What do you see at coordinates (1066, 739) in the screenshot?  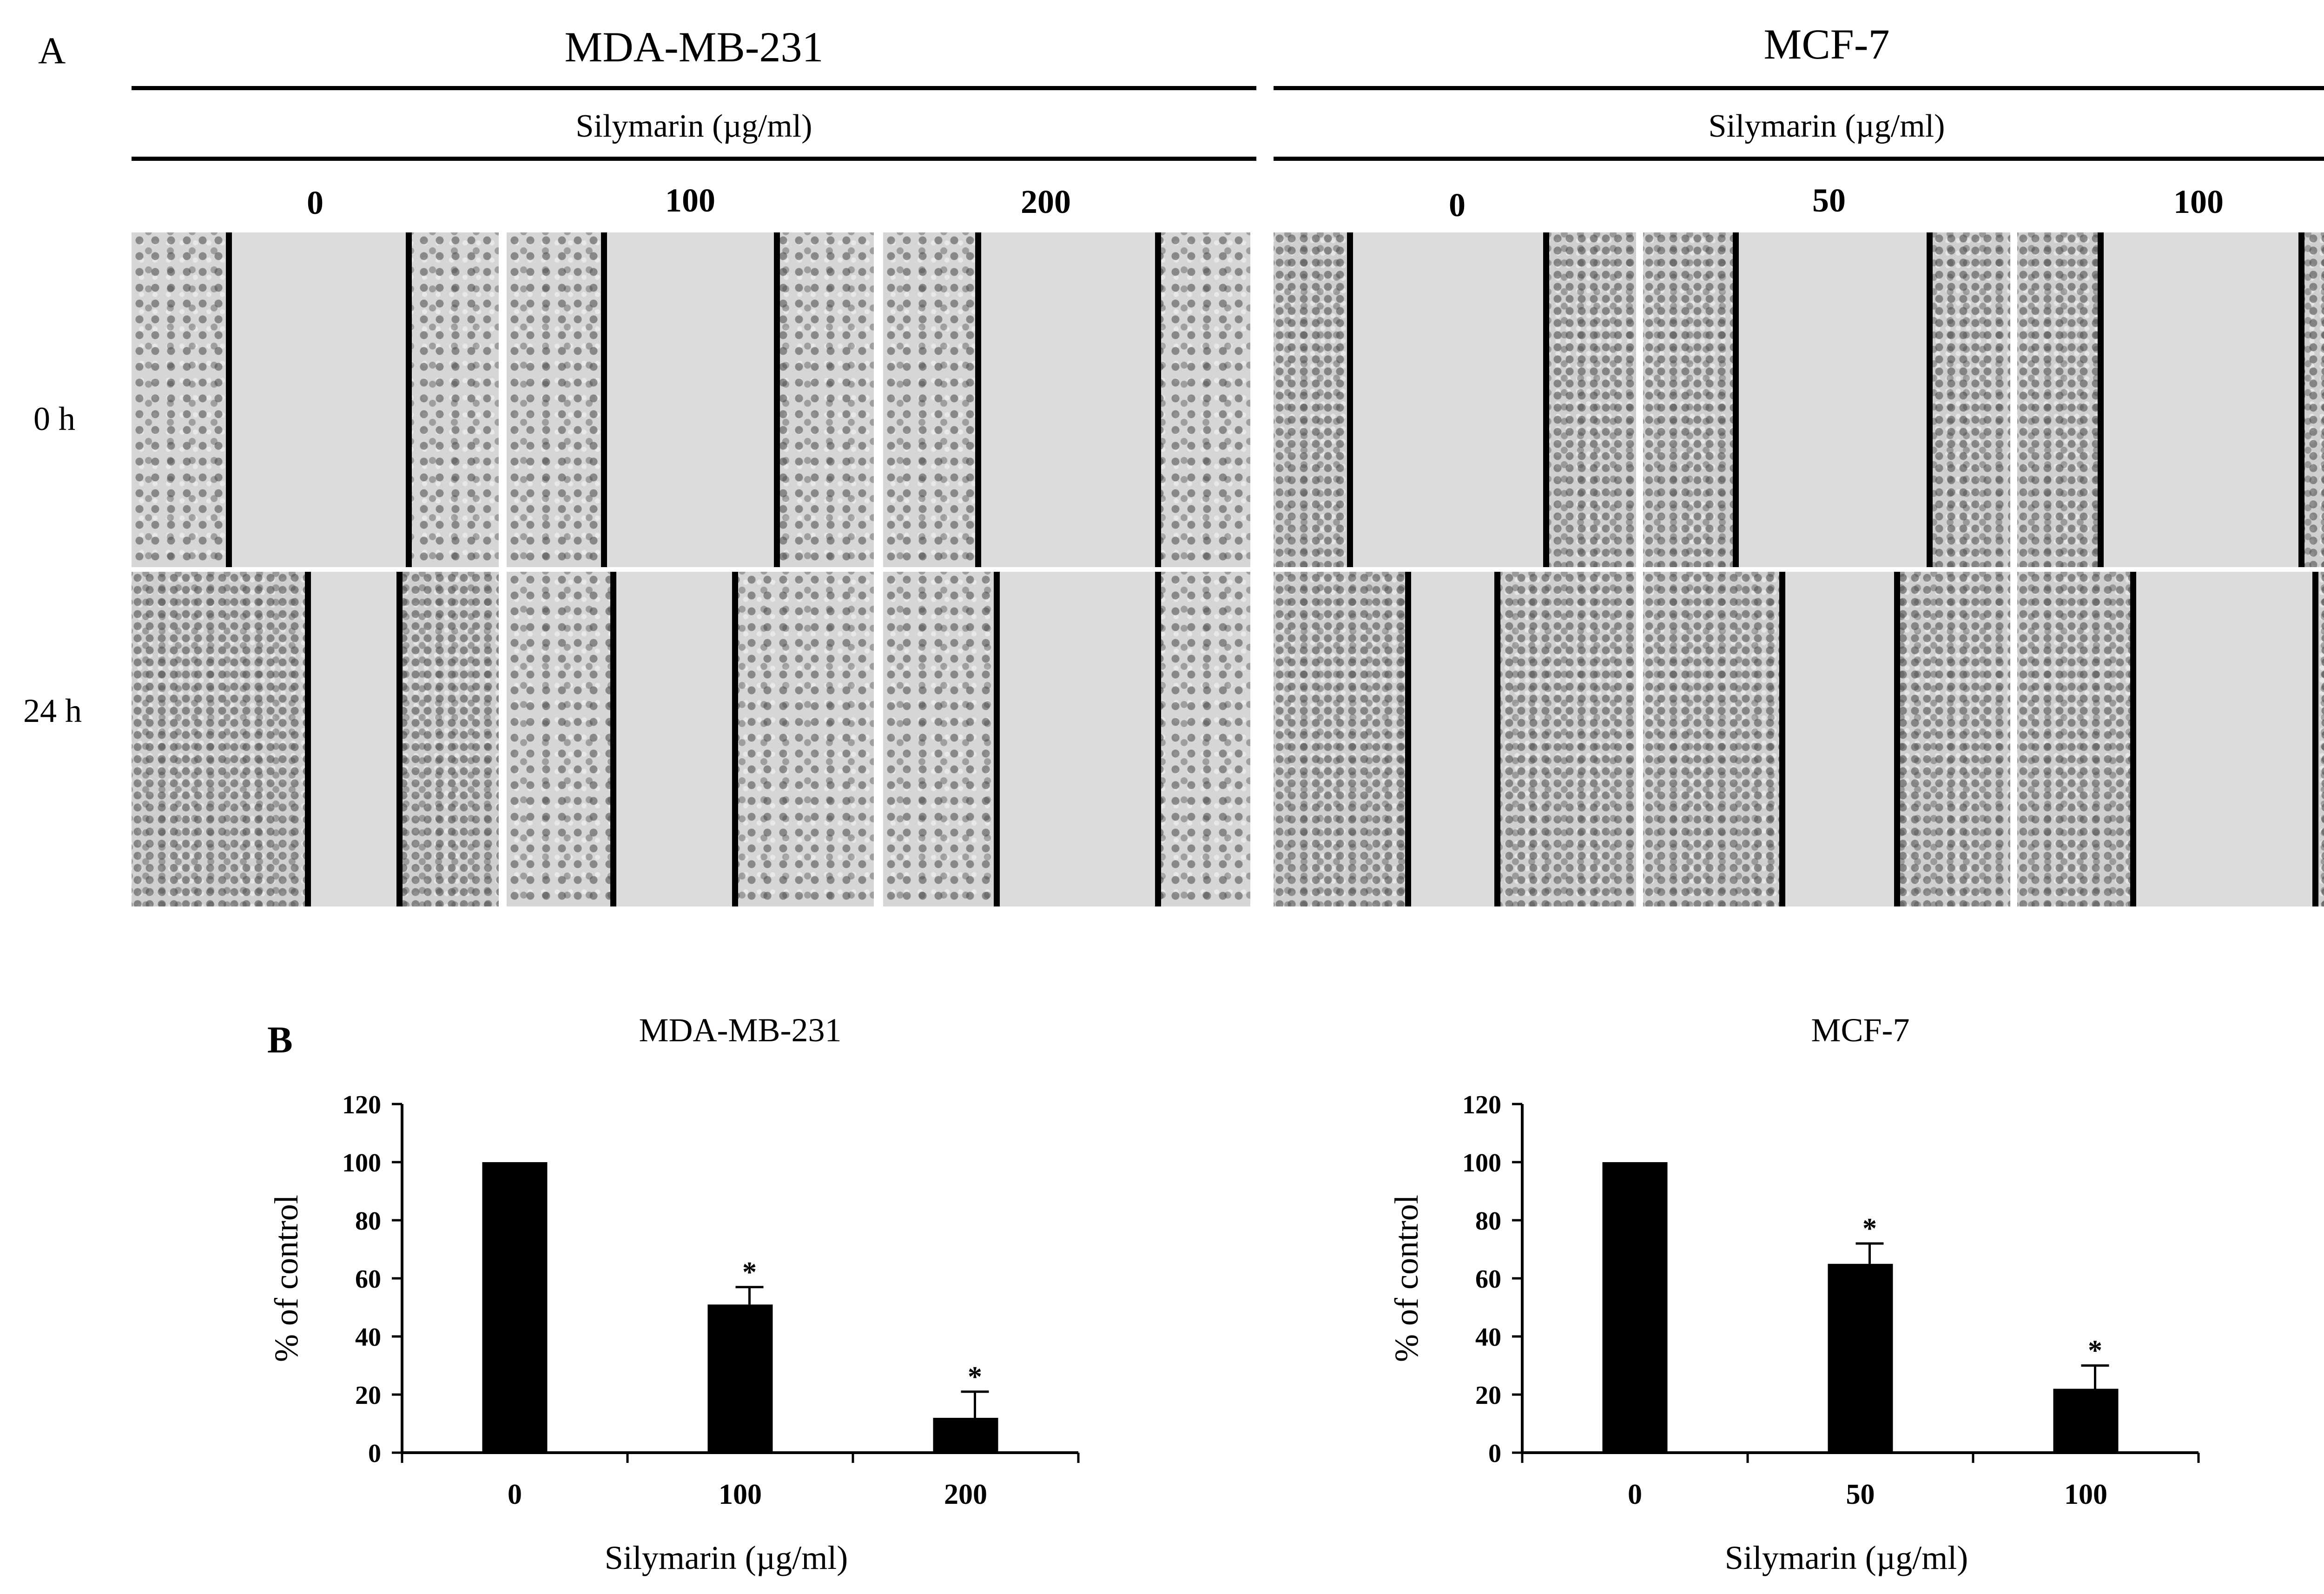 I see `micrograph-mda-200-24h` at bounding box center [1066, 739].